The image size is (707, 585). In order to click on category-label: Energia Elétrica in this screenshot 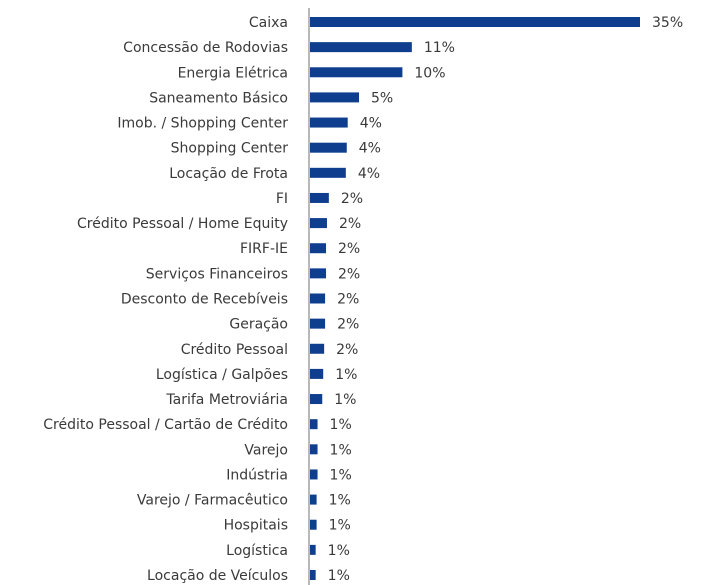, I will do `click(233, 73)`.